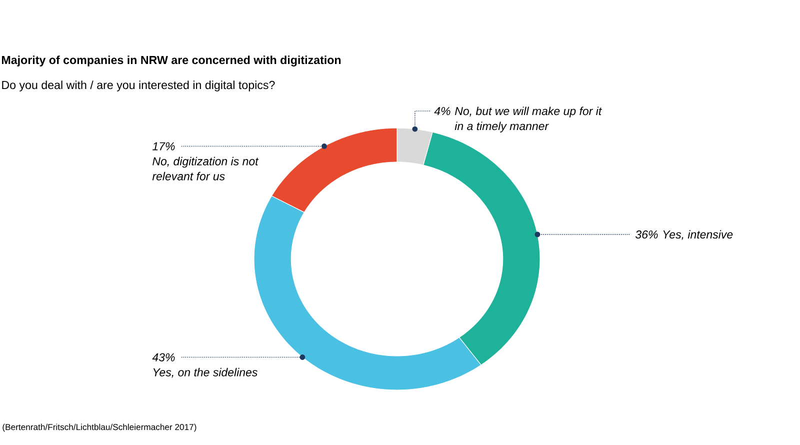  What do you see at coordinates (205, 373) in the screenshot?
I see `slice-label: Yes, on the sidelines` at bounding box center [205, 373].